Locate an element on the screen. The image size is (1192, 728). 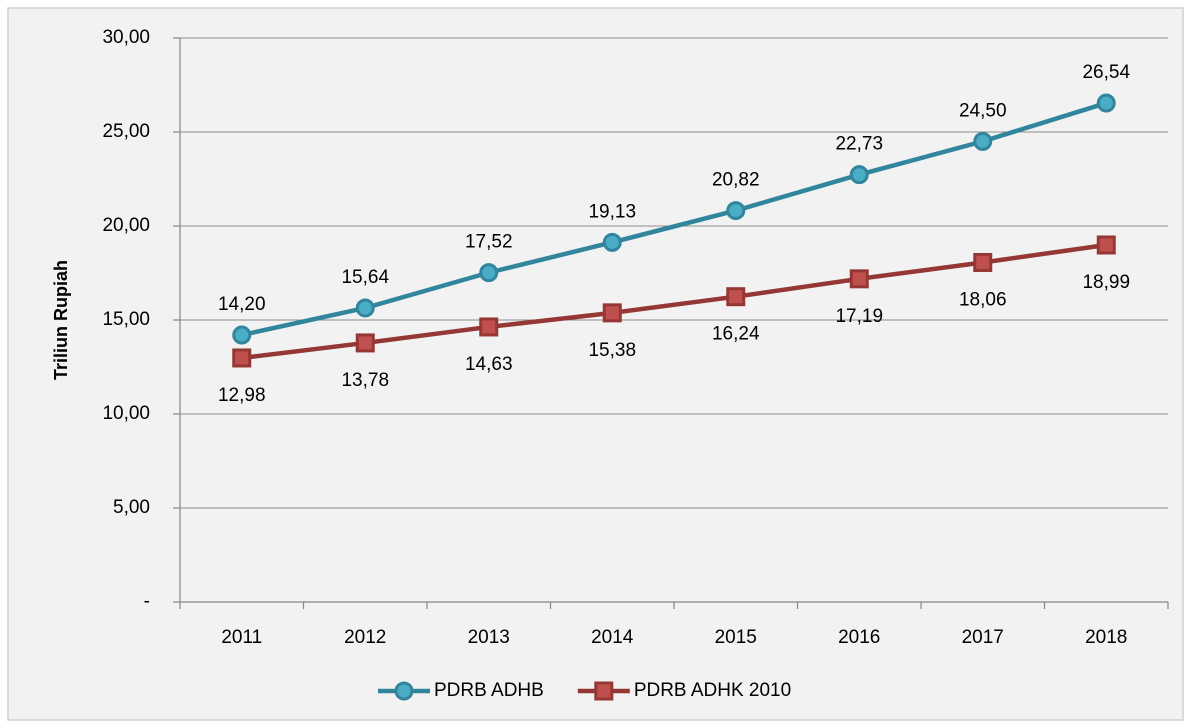
y-tick-label: 5,00 is located at coordinates (131, 507).